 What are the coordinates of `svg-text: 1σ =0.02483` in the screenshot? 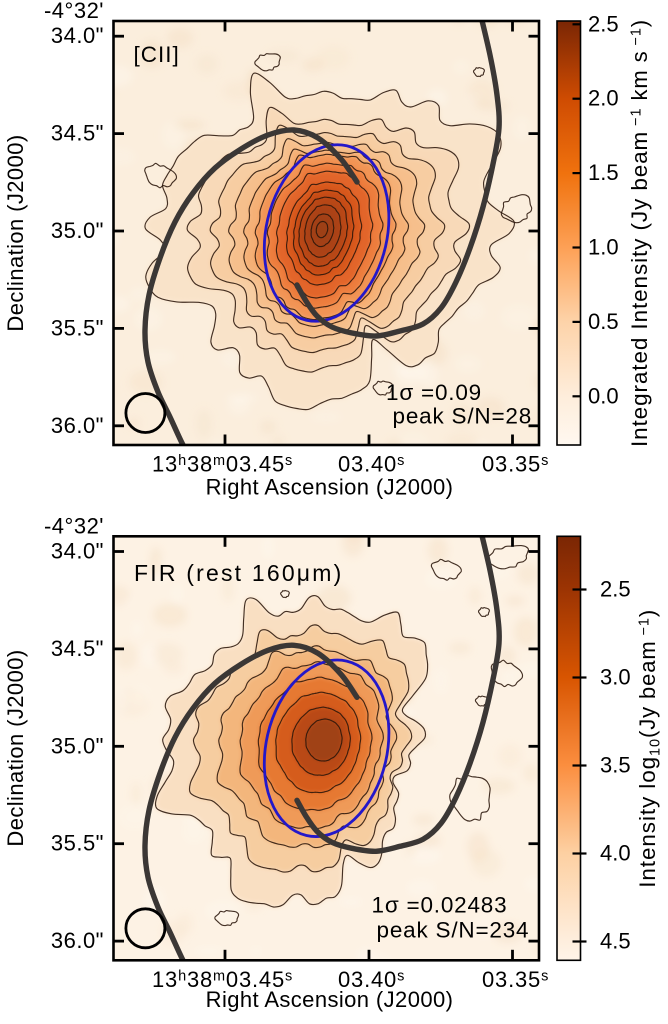 It's located at (440, 905).